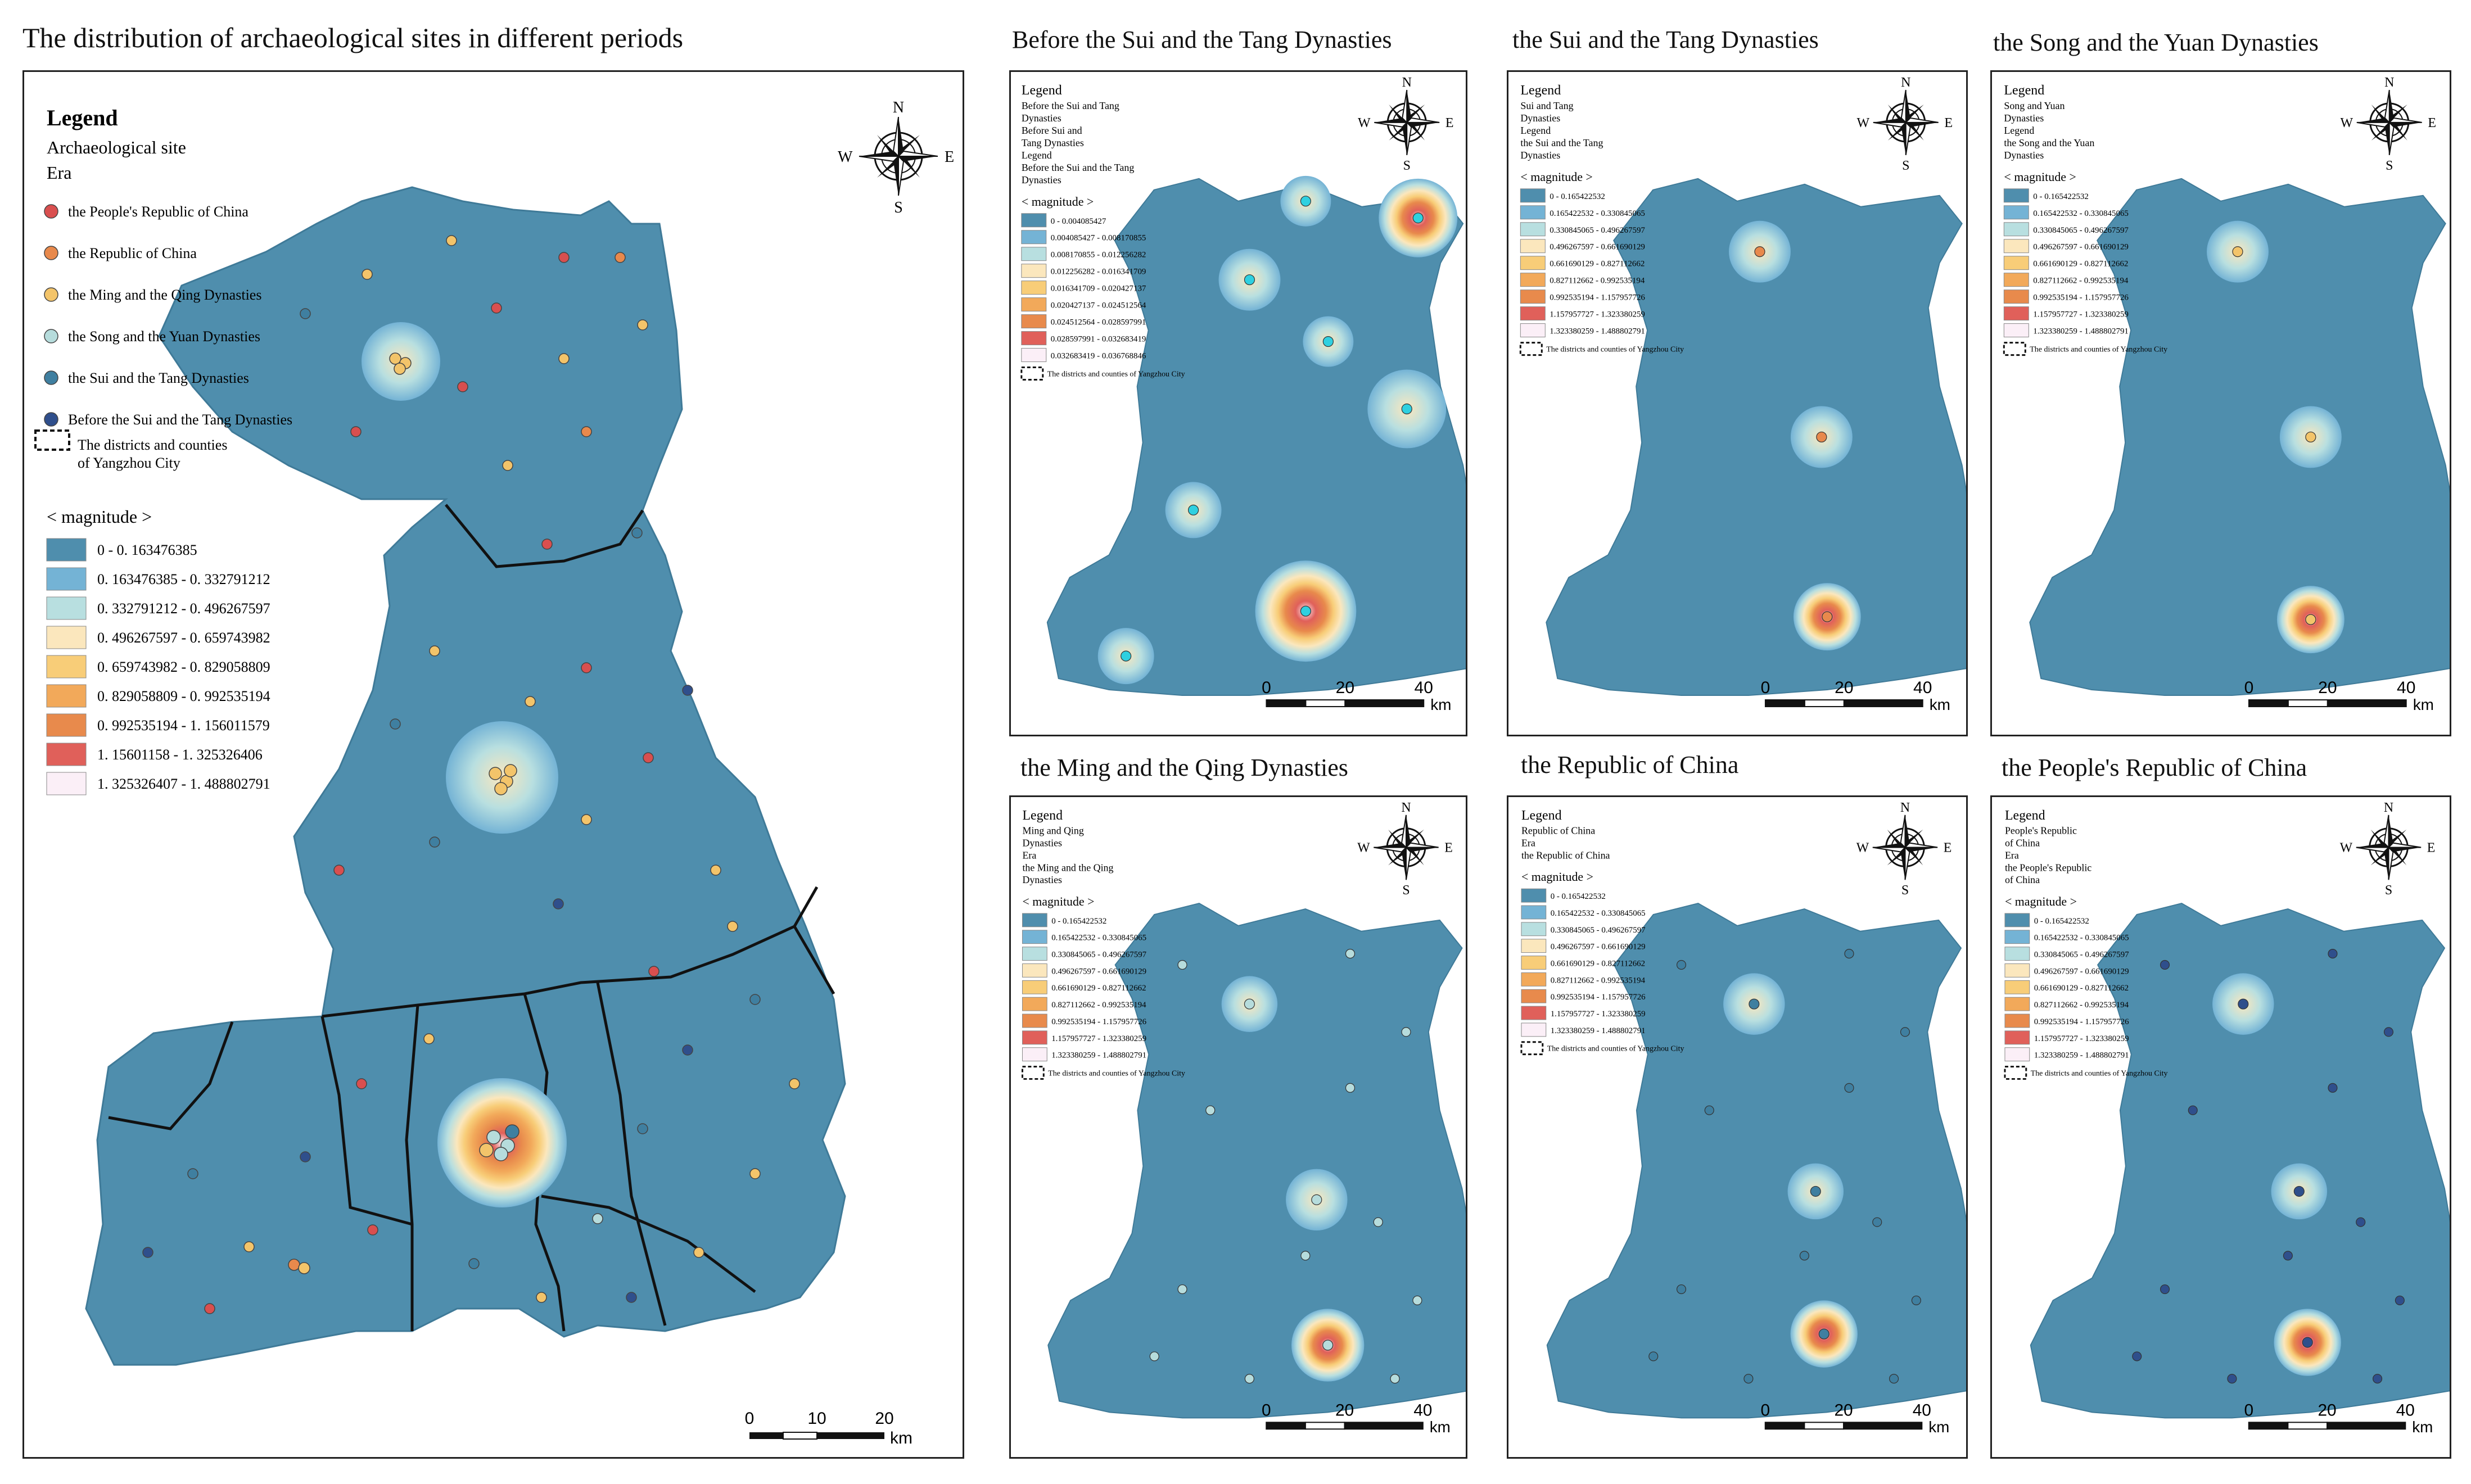 Image resolution: width=2471 pixels, height=1484 pixels. What do you see at coordinates (1098, 305) in the screenshot?
I see `panel-magnitude-label: 0.020427137 - 0.024512564` at bounding box center [1098, 305].